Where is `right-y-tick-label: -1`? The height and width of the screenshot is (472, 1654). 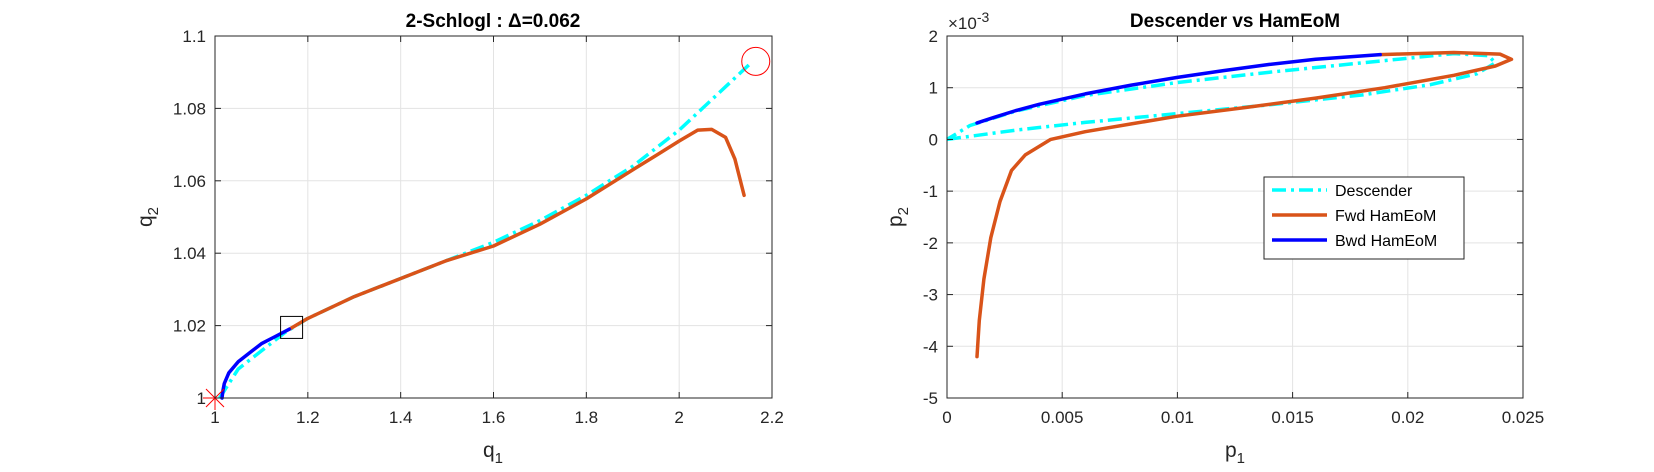
right-y-tick-label: -1 is located at coordinates (930, 191).